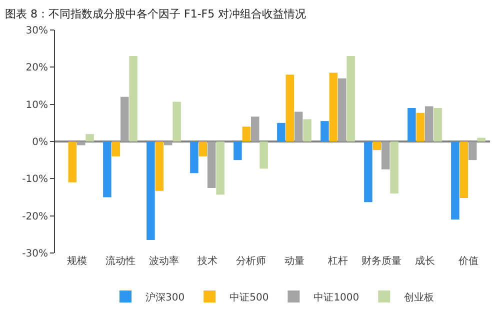 This screenshot has width=500, height=321. What do you see at coordinates (381, 261) in the screenshot?
I see `x-tick-label: 财务质量` at bounding box center [381, 261].